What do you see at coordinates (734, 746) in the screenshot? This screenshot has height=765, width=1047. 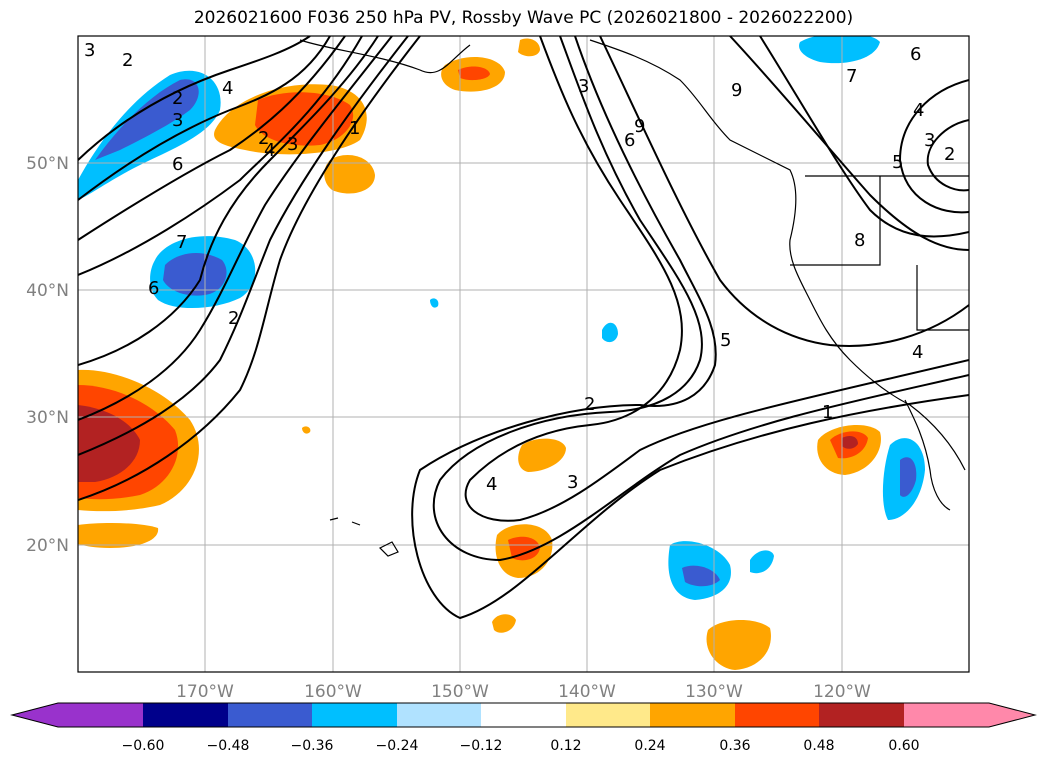 I see `colorbar-tick-label: 0.36` at bounding box center [734, 746].